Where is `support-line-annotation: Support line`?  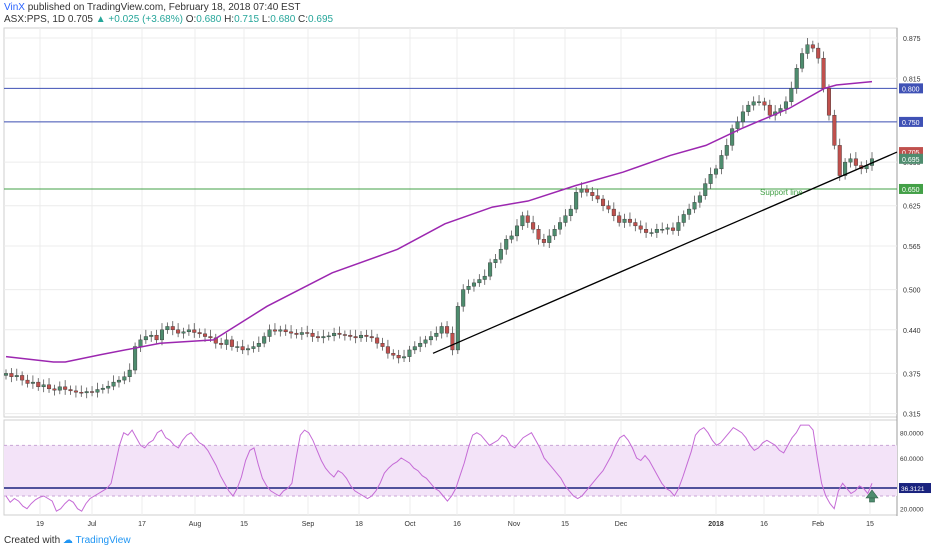
support-line-annotation: Support line is located at coordinates (781, 192).